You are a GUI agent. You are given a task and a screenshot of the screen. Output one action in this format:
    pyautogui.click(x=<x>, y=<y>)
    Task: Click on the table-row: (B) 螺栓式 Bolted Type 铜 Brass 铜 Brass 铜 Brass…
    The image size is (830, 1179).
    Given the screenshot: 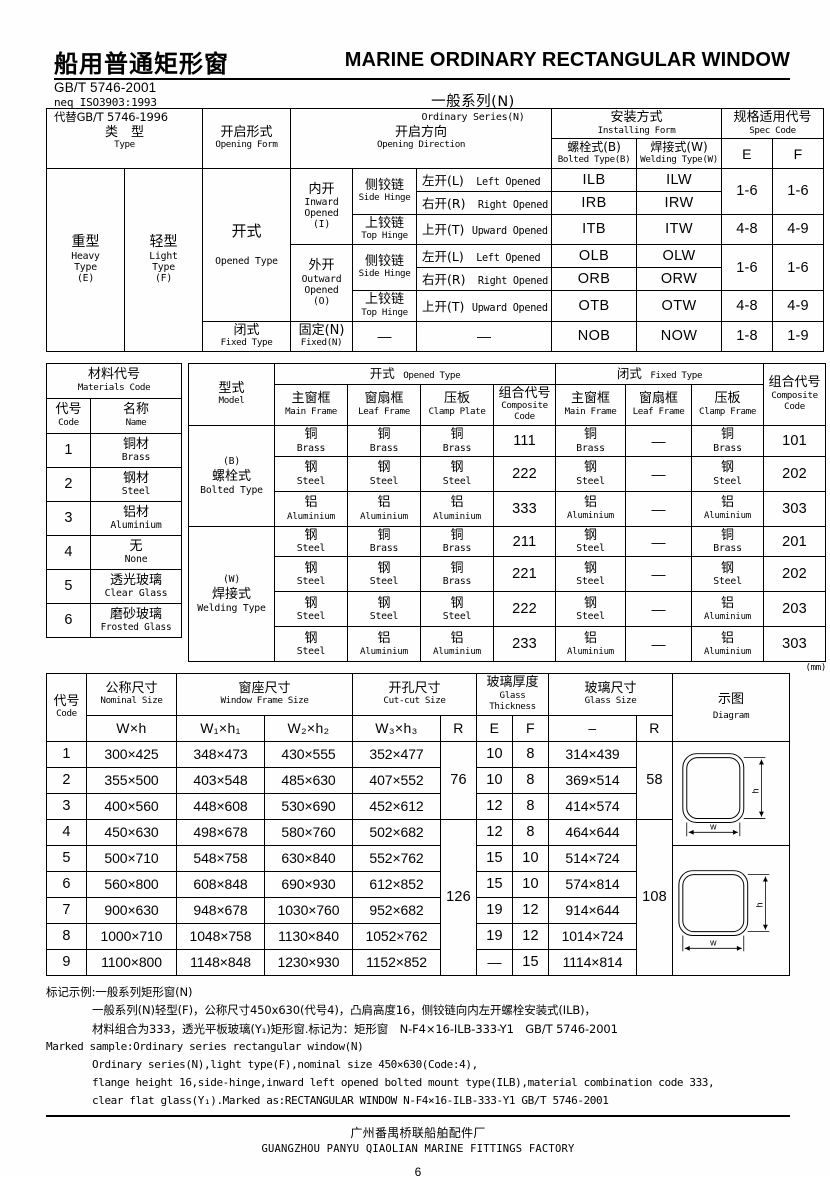 What is the action you would take?
    pyautogui.click(x=507, y=476)
    